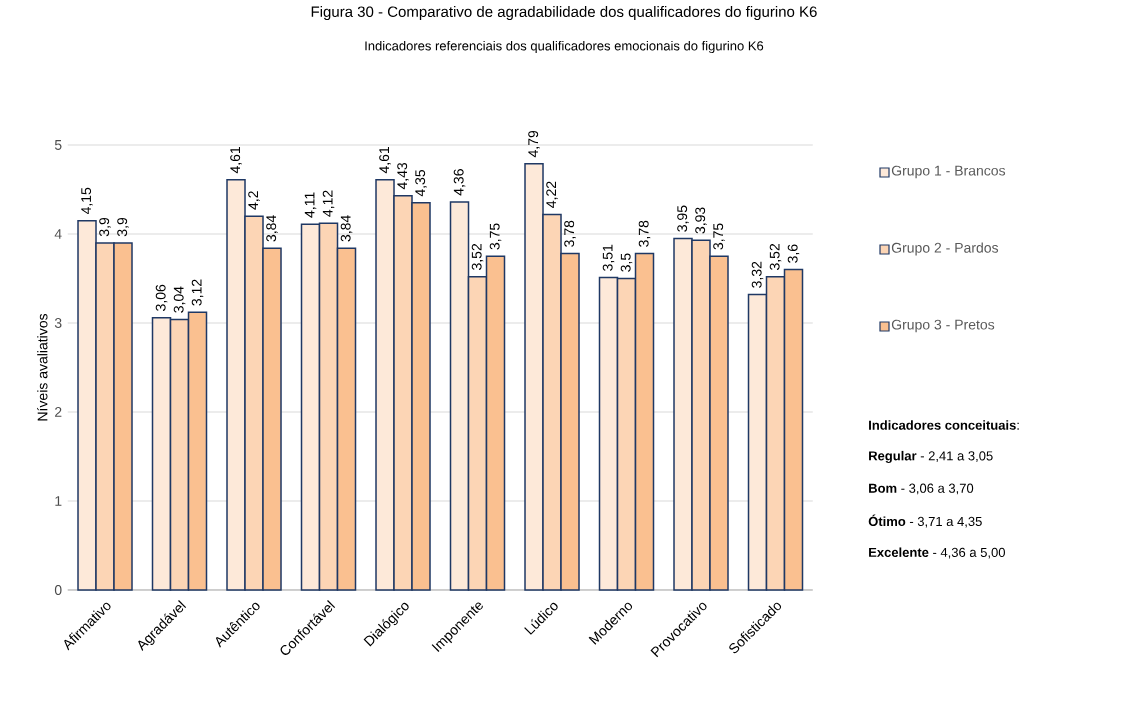 Image resolution: width=1128 pixels, height=719 pixels. What do you see at coordinates (254, 200) in the screenshot?
I see `data-label: 4,2` at bounding box center [254, 200].